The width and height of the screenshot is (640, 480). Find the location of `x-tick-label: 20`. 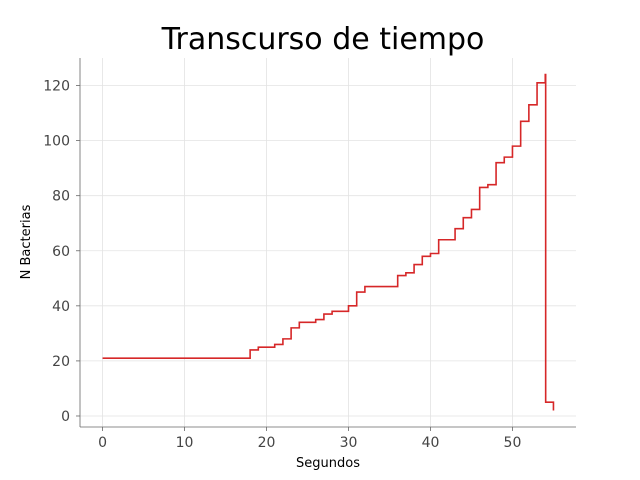

x-tick-label: 20 is located at coordinates (267, 443).